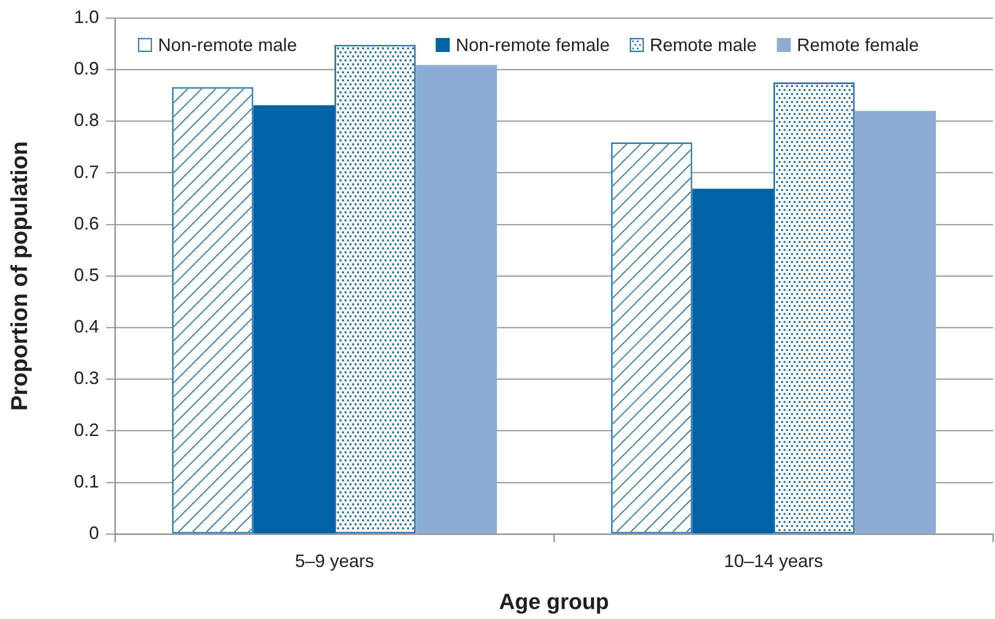 Image resolution: width=995 pixels, height=619 pixels. I want to click on y-tick-label: 0, so click(93, 532).